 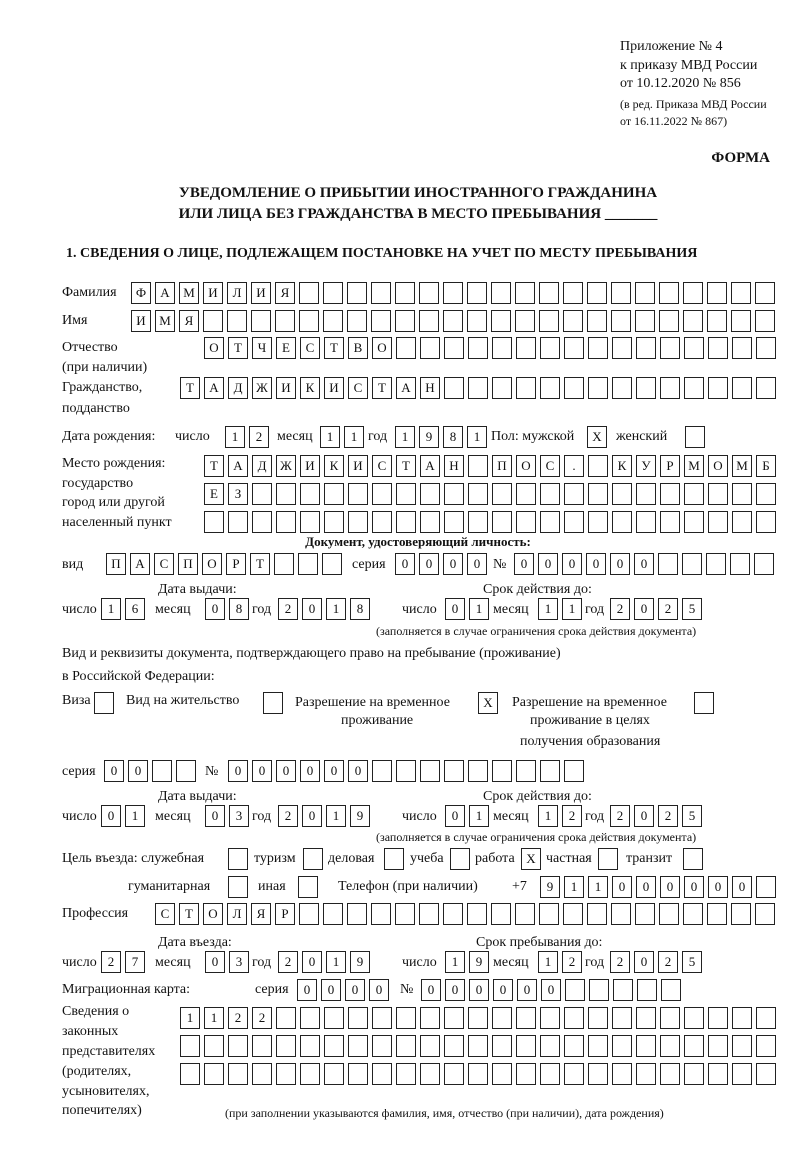 I want to click on patronymic-cell: В, so click(x=358, y=348).